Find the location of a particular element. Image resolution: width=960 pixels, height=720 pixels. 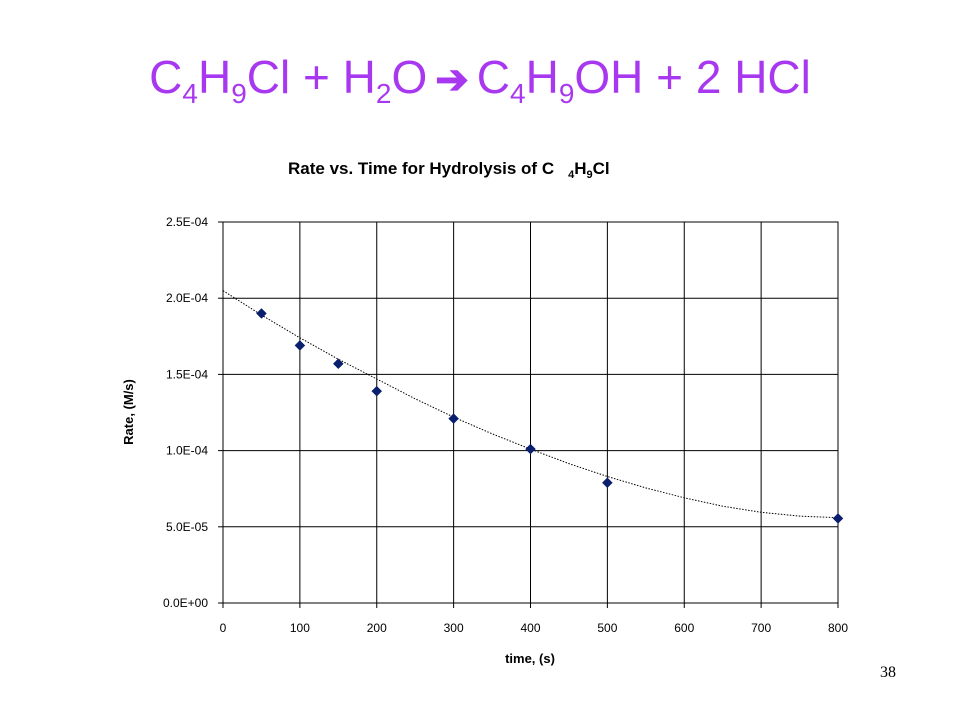

x-tick-label: 700 is located at coordinates (761, 628).